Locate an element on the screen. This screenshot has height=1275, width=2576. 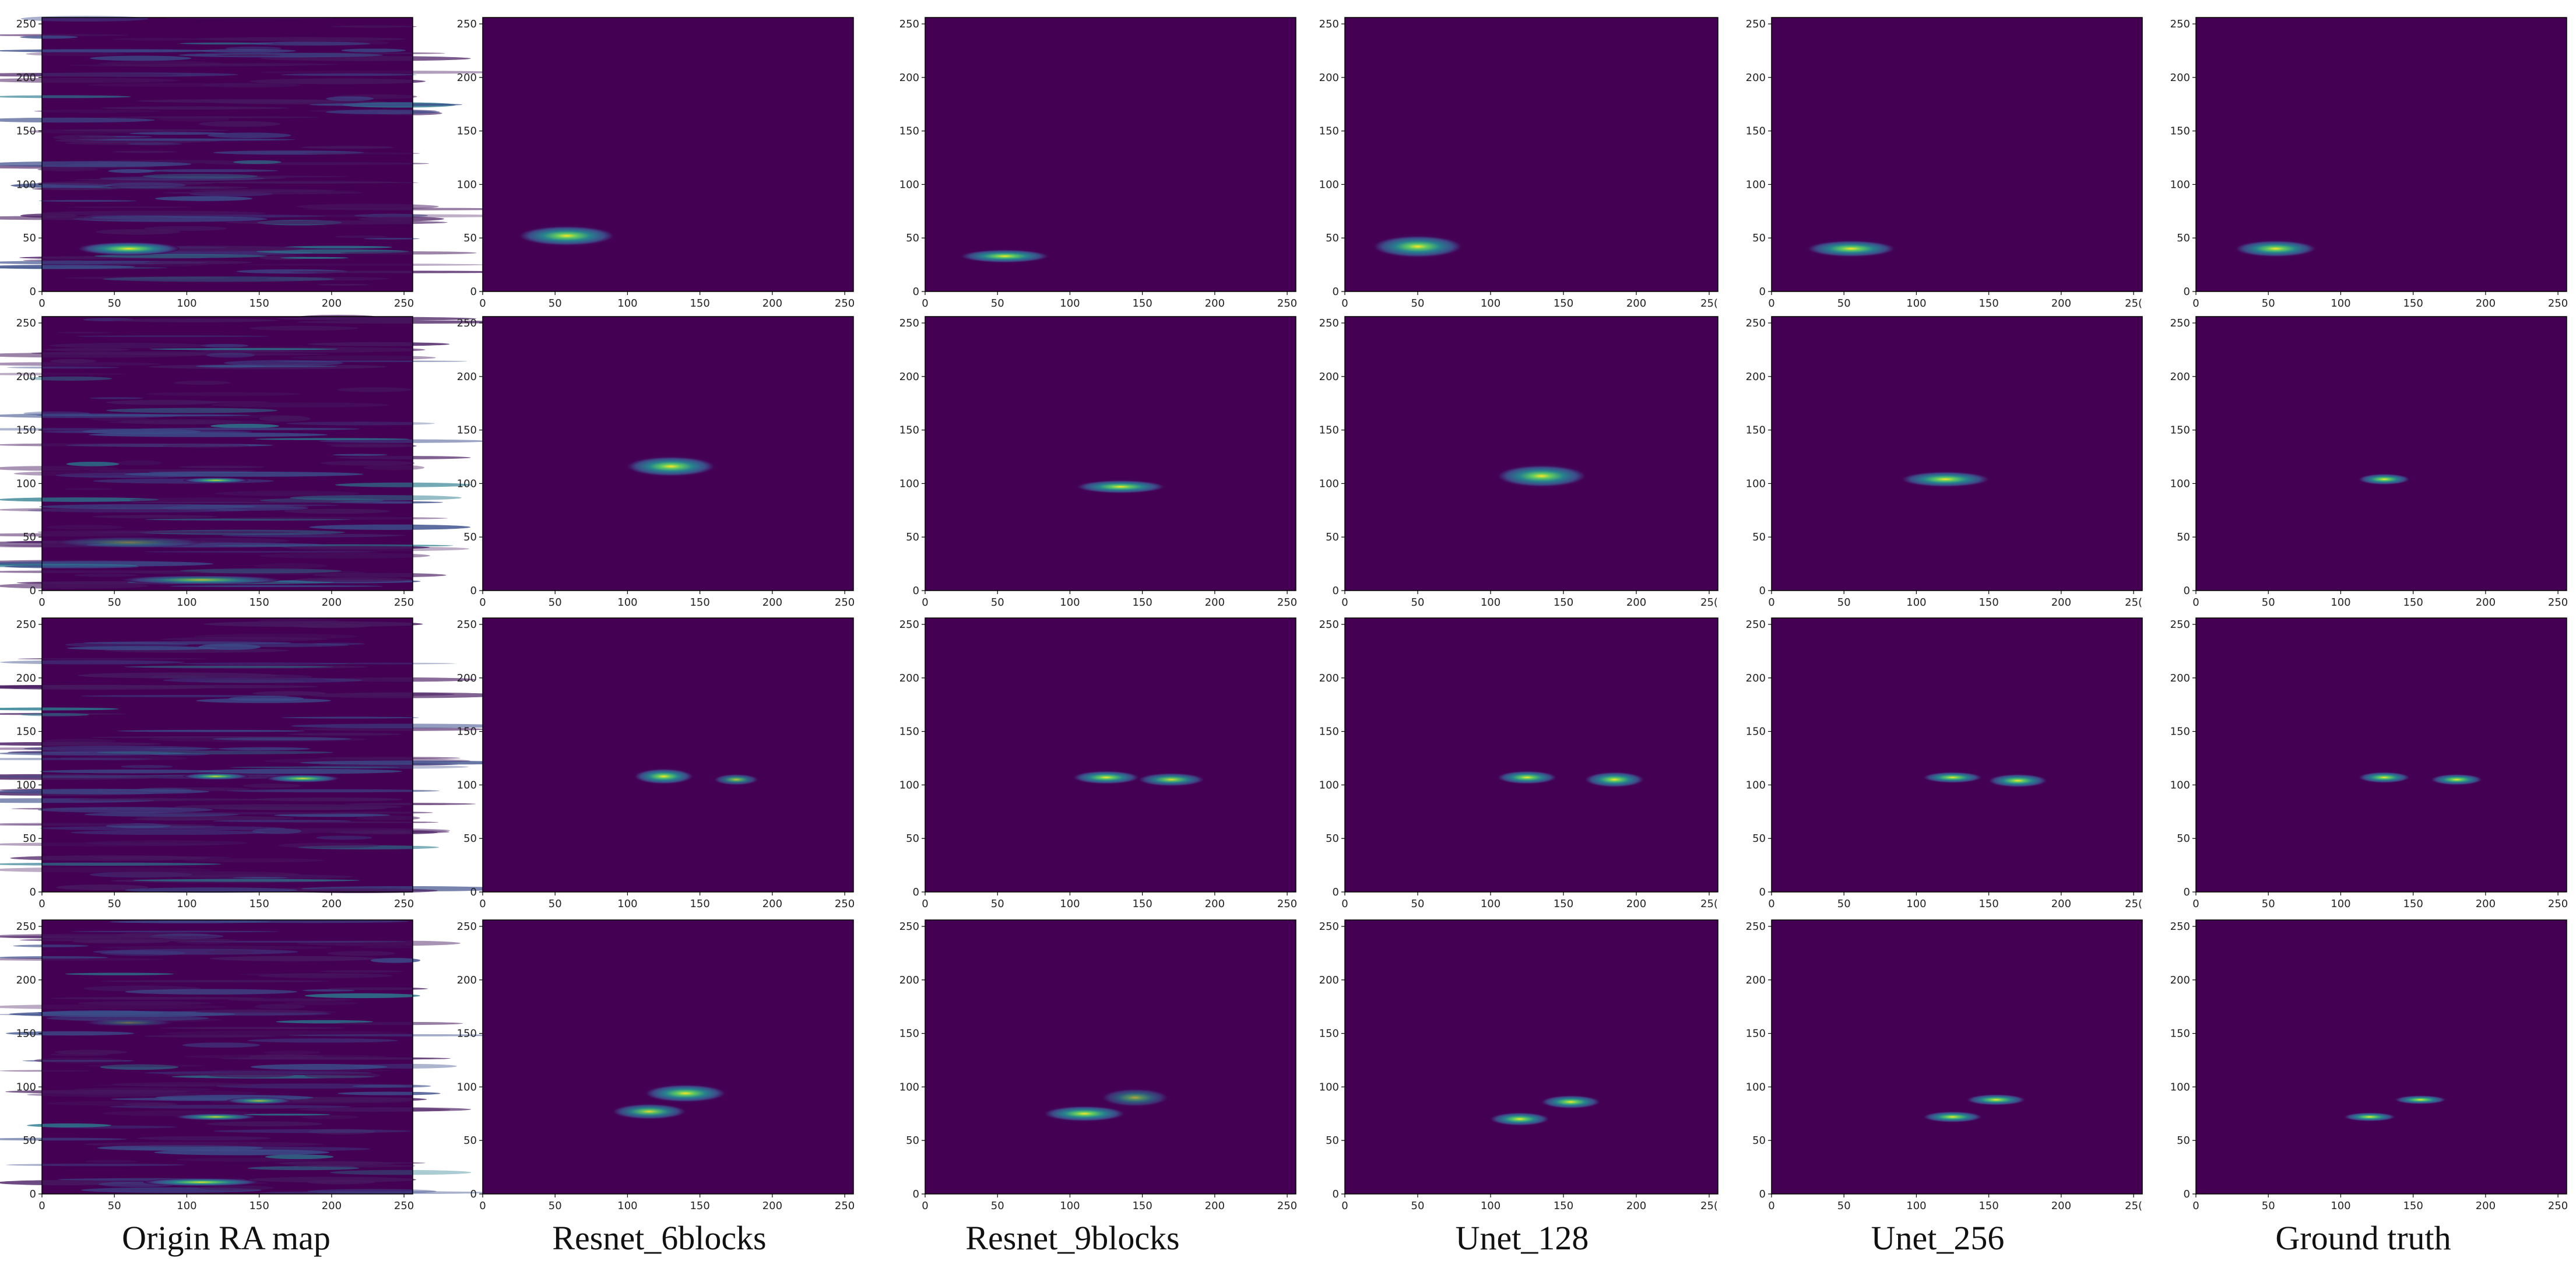
panel-u128-row-4: 00 50 50 100 100 150 150 200 200 25(250 is located at coordinates (1518, 1066).